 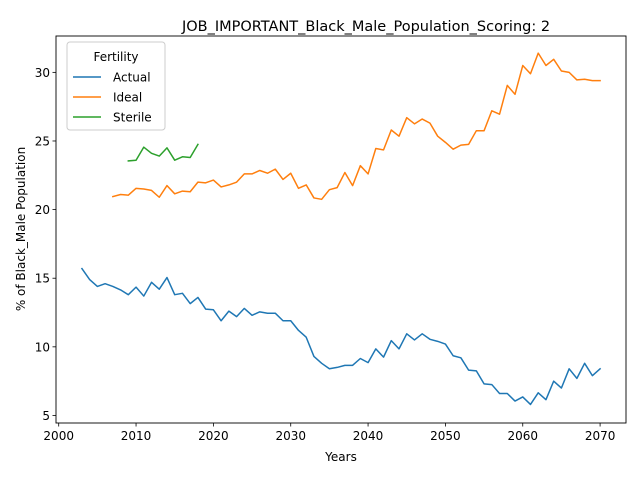 What do you see at coordinates (46, 416) in the screenshot?
I see `y-tick-label: 5` at bounding box center [46, 416].